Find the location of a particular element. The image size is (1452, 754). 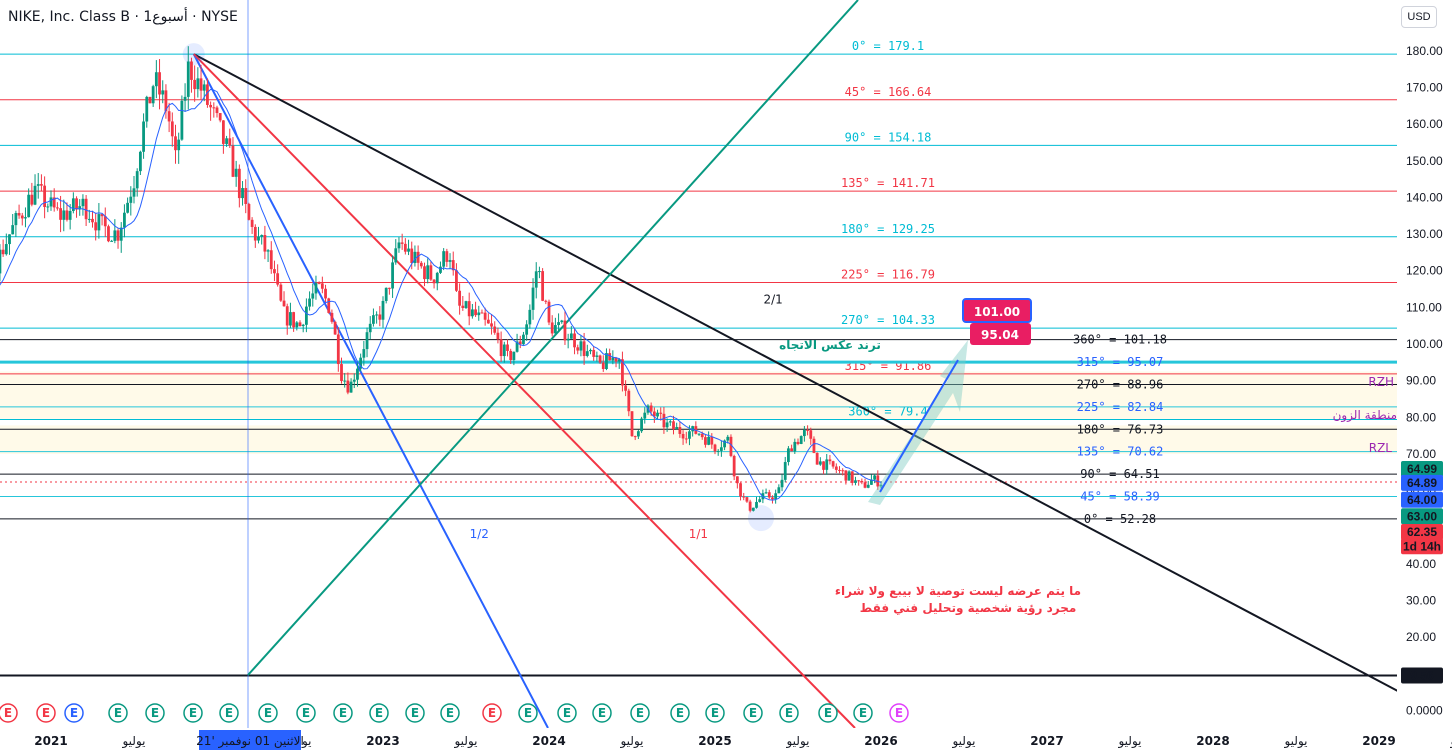

price-badge is located at coordinates (1422, 499).